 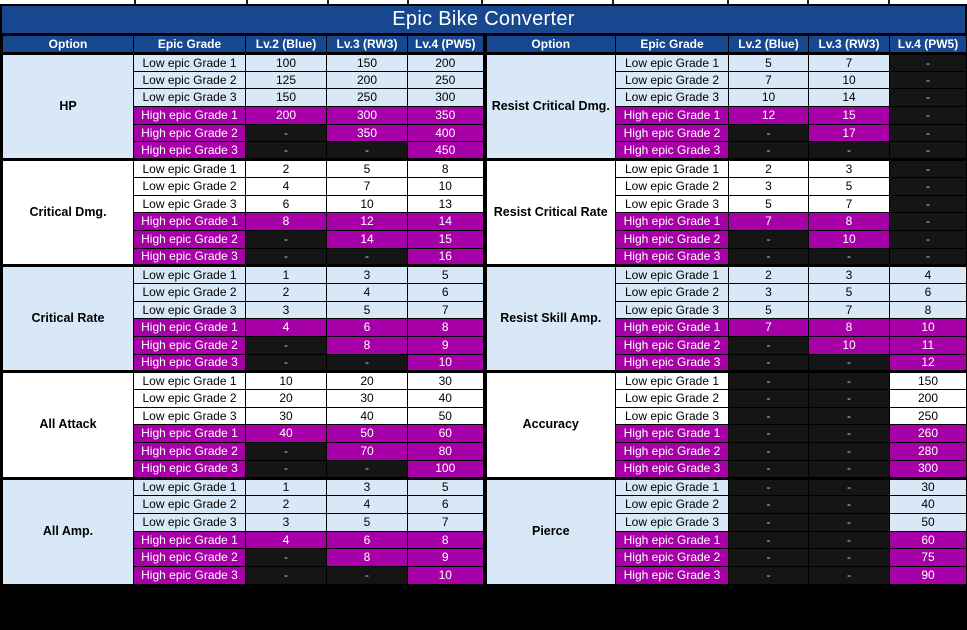 I want to click on option-cell: Accuracy, so click(x=550, y=424).